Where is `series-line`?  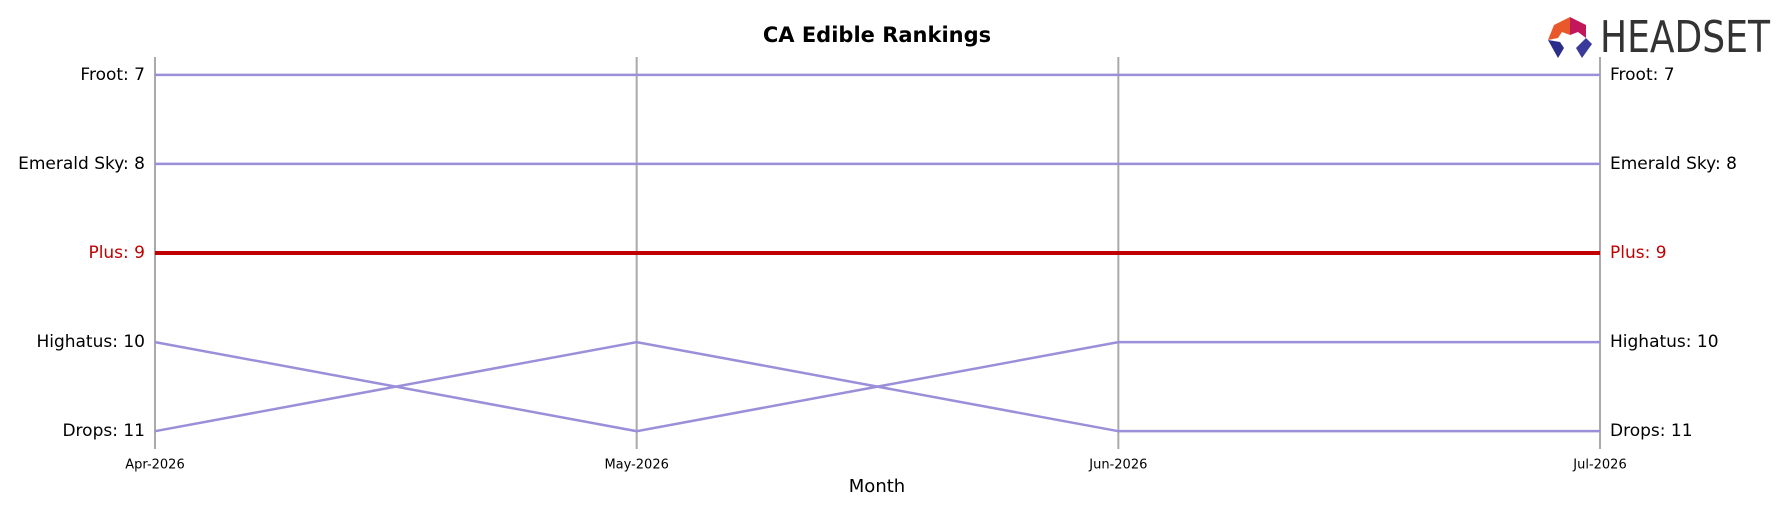 series-line is located at coordinates (877, 386).